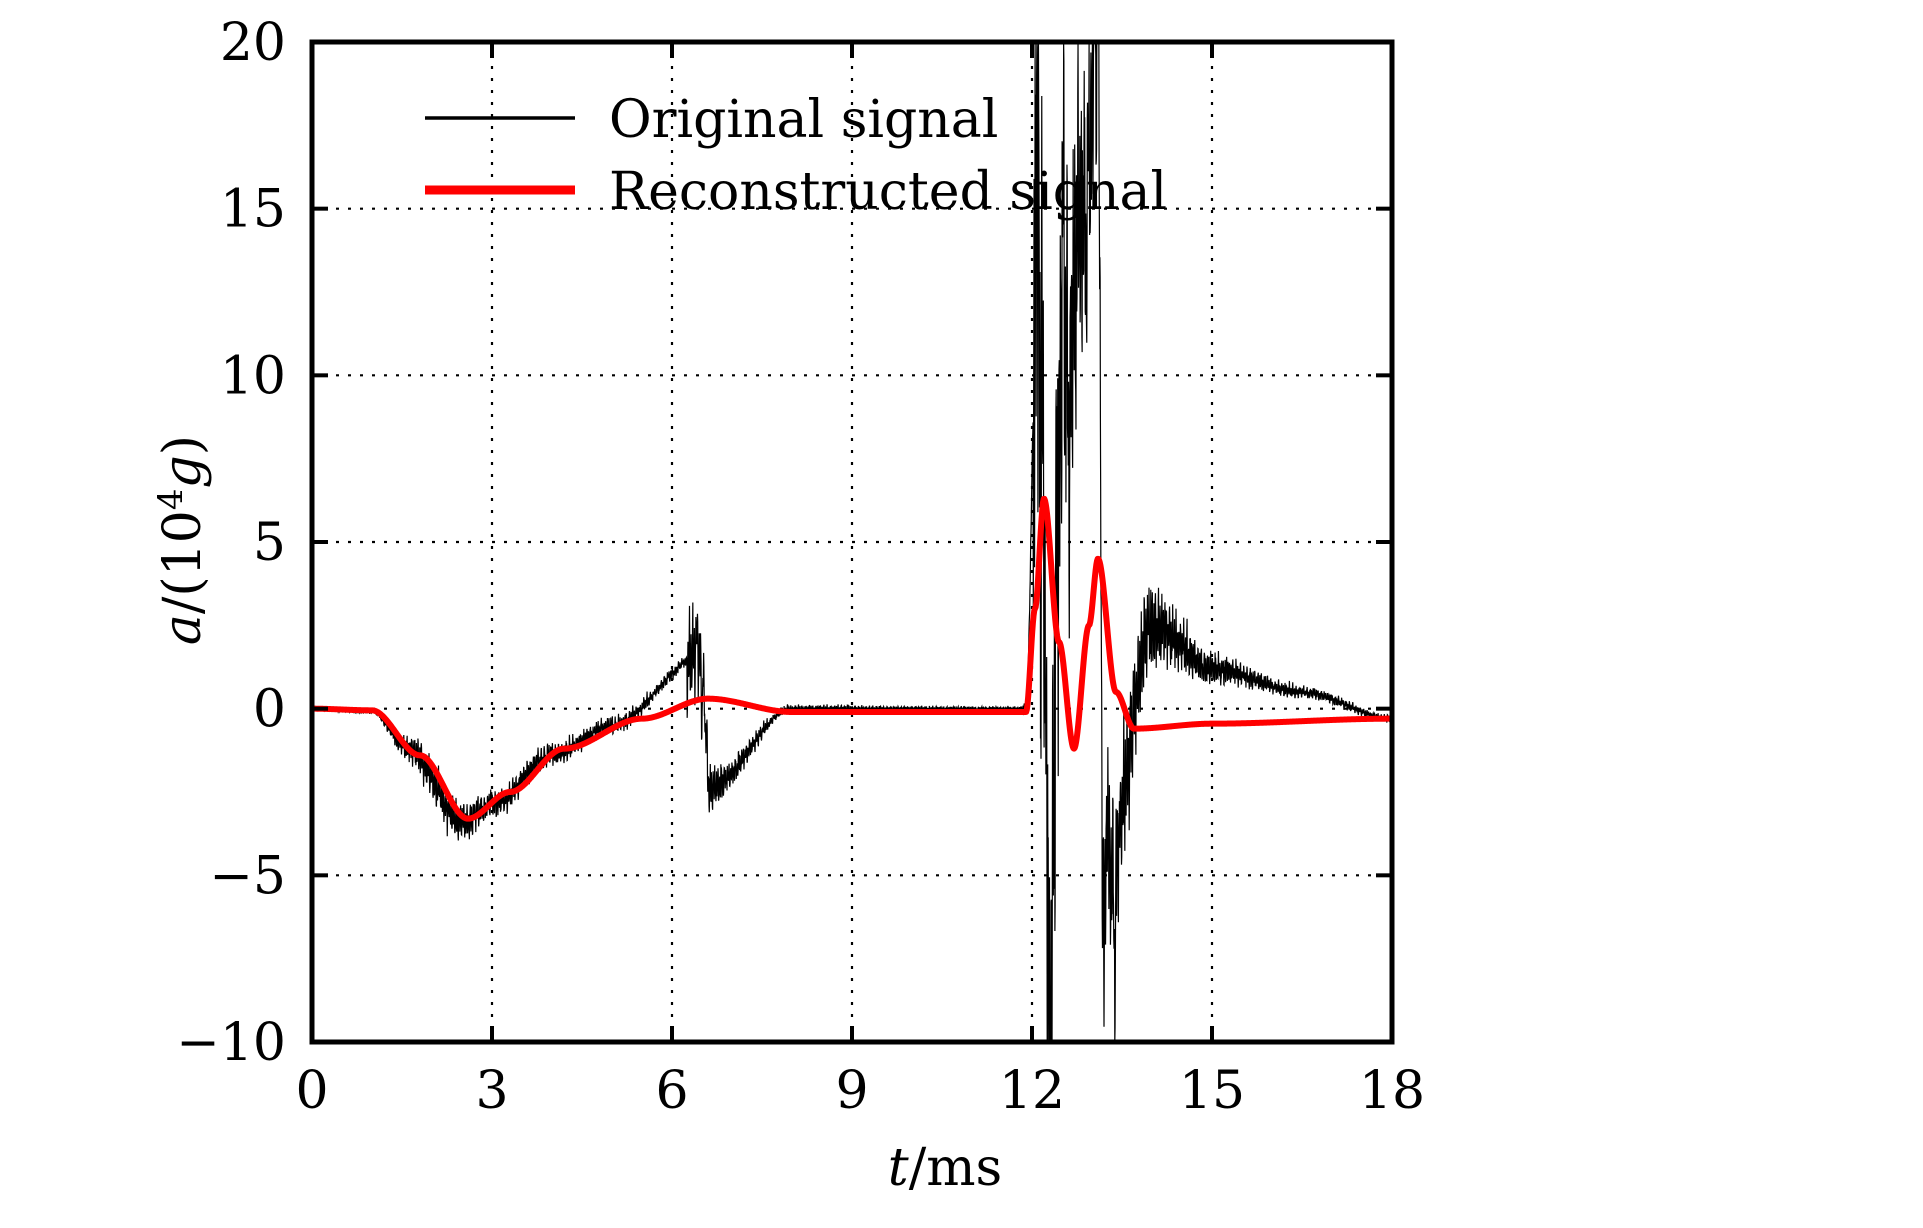 Image resolution: width=1923 pixels, height=1228 pixels. I want to click on x-tick-label: 3, so click(491, 1091).